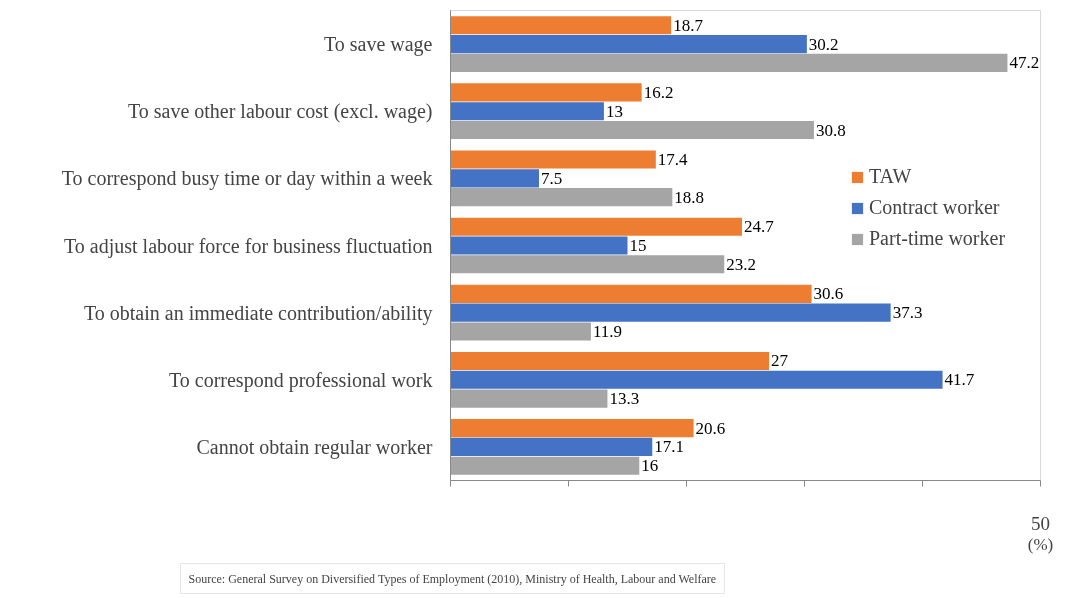  I want to click on data-label: 13.3, so click(624, 399).